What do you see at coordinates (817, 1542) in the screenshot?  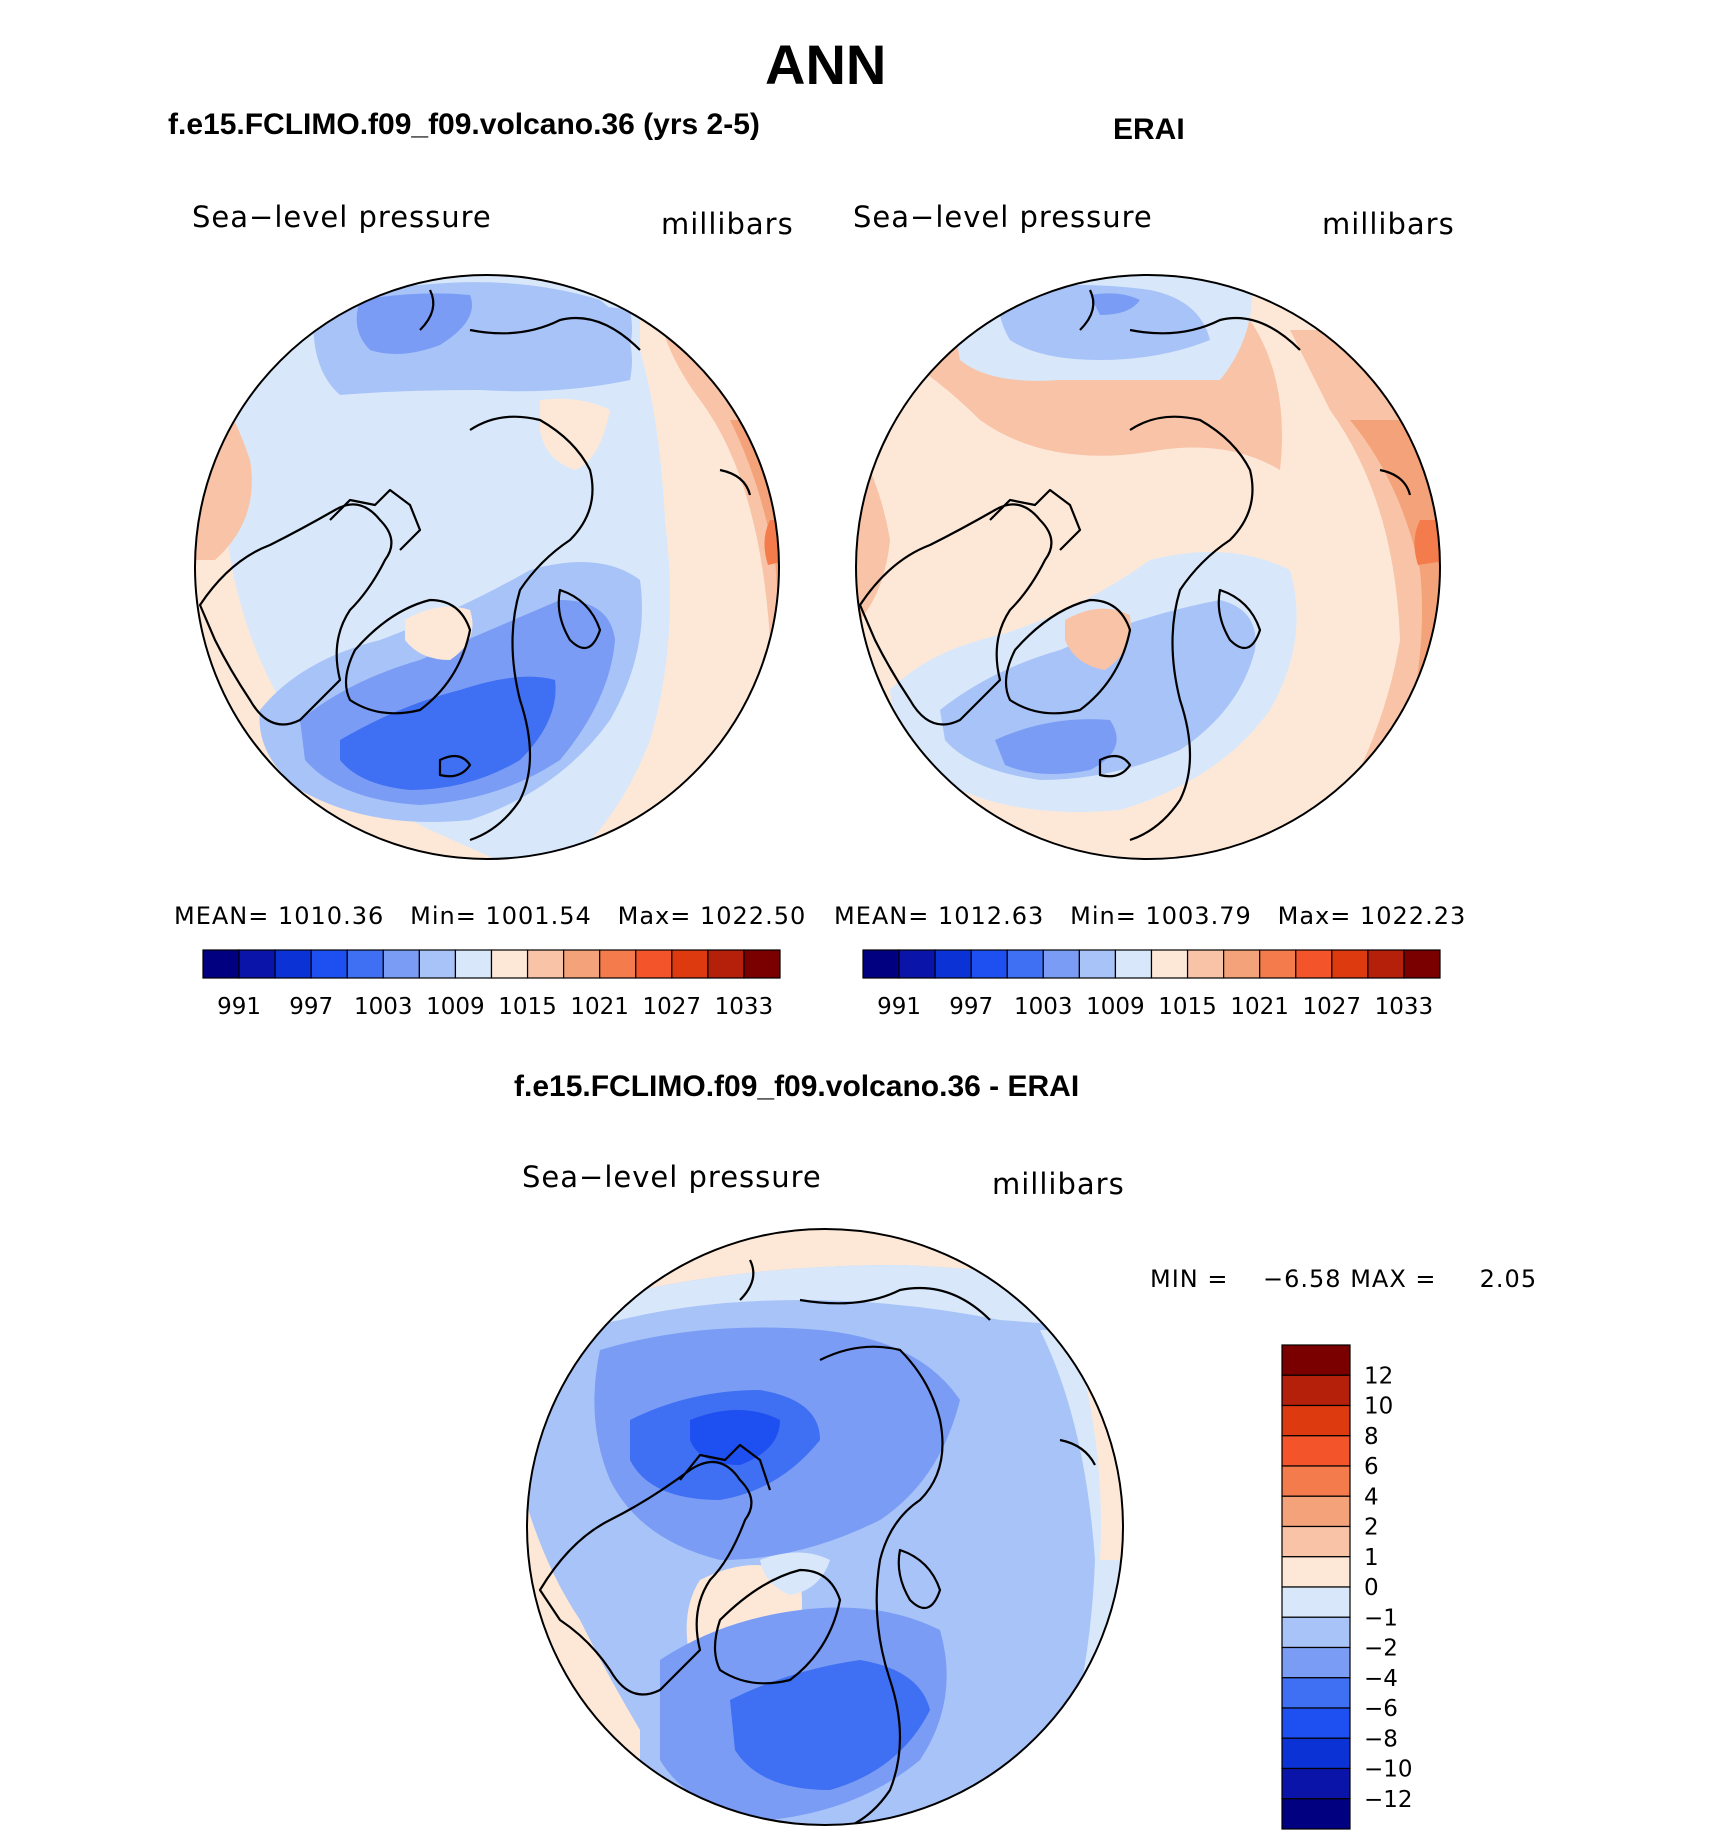 I see `diff-coastlines` at bounding box center [817, 1542].